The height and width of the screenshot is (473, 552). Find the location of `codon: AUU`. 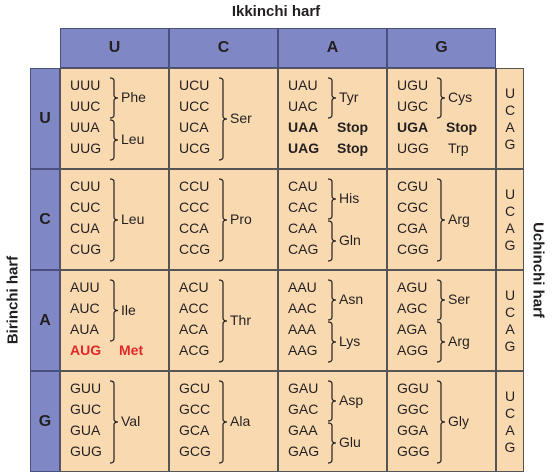

codon: AUU is located at coordinates (85, 287).